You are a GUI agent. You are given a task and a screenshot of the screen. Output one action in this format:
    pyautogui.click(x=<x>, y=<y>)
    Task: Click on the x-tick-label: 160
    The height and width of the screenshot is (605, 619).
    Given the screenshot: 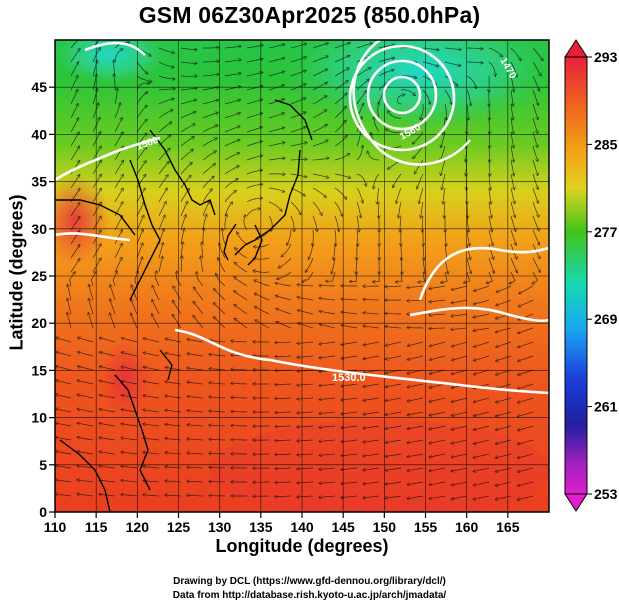 What is the action you would take?
    pyautogui.click(x=467, y=527)
    